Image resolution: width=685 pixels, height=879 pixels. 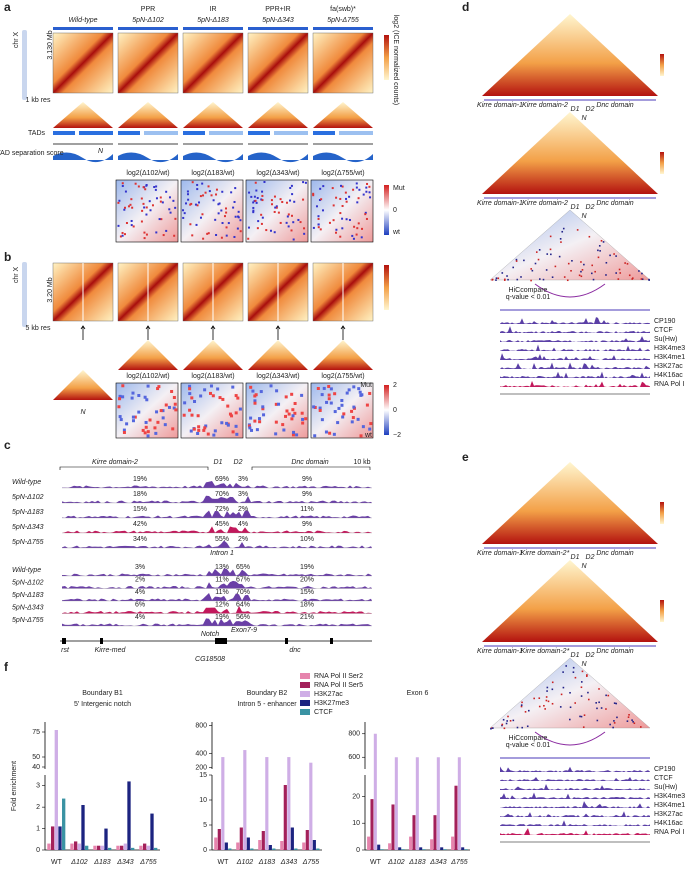 I want to click on diff-label: log2(Δ102/wt), so click(x=147, y=173).